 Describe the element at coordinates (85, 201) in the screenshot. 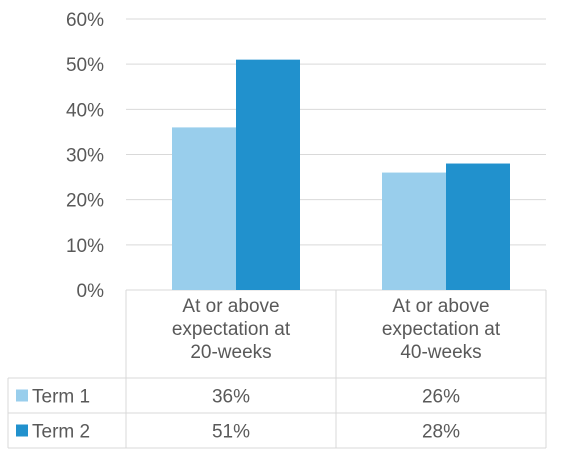

I see `y-tick-label: 20%` at that location.